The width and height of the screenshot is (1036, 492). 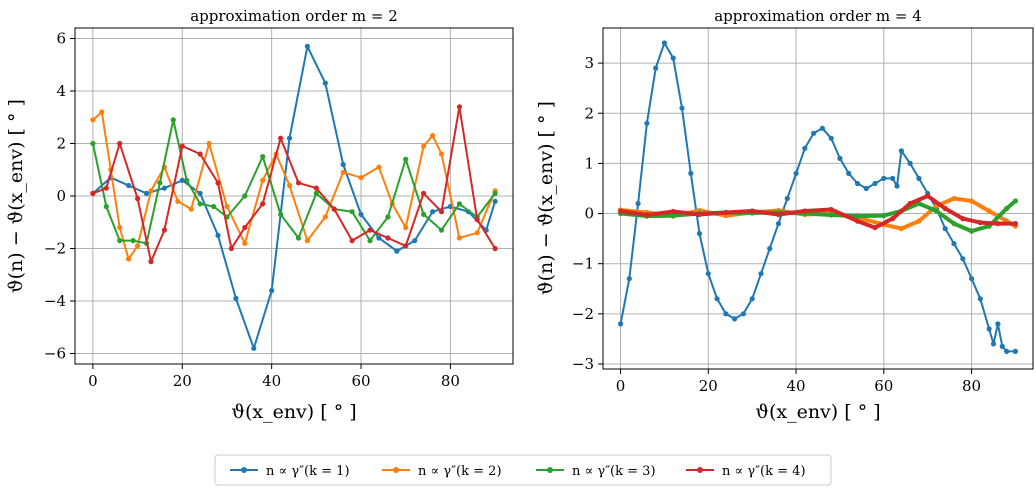 I want to click on chart-left-x-label: ϑ(x_env) [ ° ], so click(x=293, y=412).